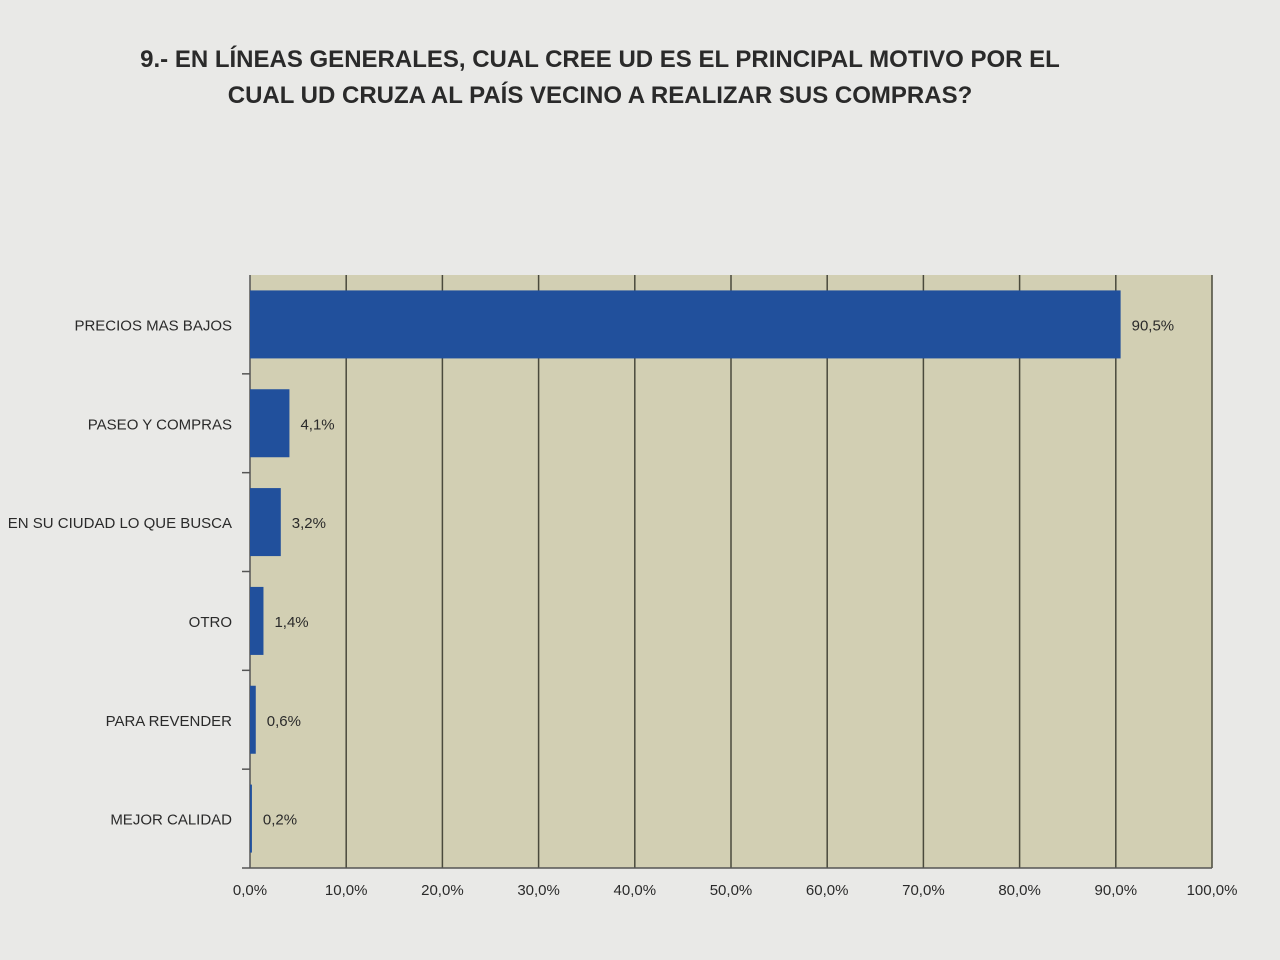 This screenshot has width=1280, height=960. I want to click on category-label: EN SU CIUDAD LO QUE BUSCA, so click(120, 523).